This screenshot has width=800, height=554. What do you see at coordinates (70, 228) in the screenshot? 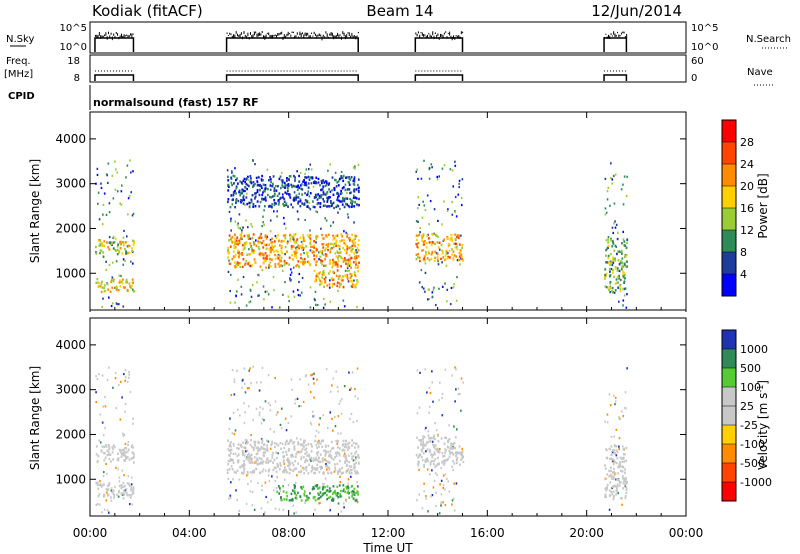
I see `y-tick-label: 2000` at bounding box center [70, 228].